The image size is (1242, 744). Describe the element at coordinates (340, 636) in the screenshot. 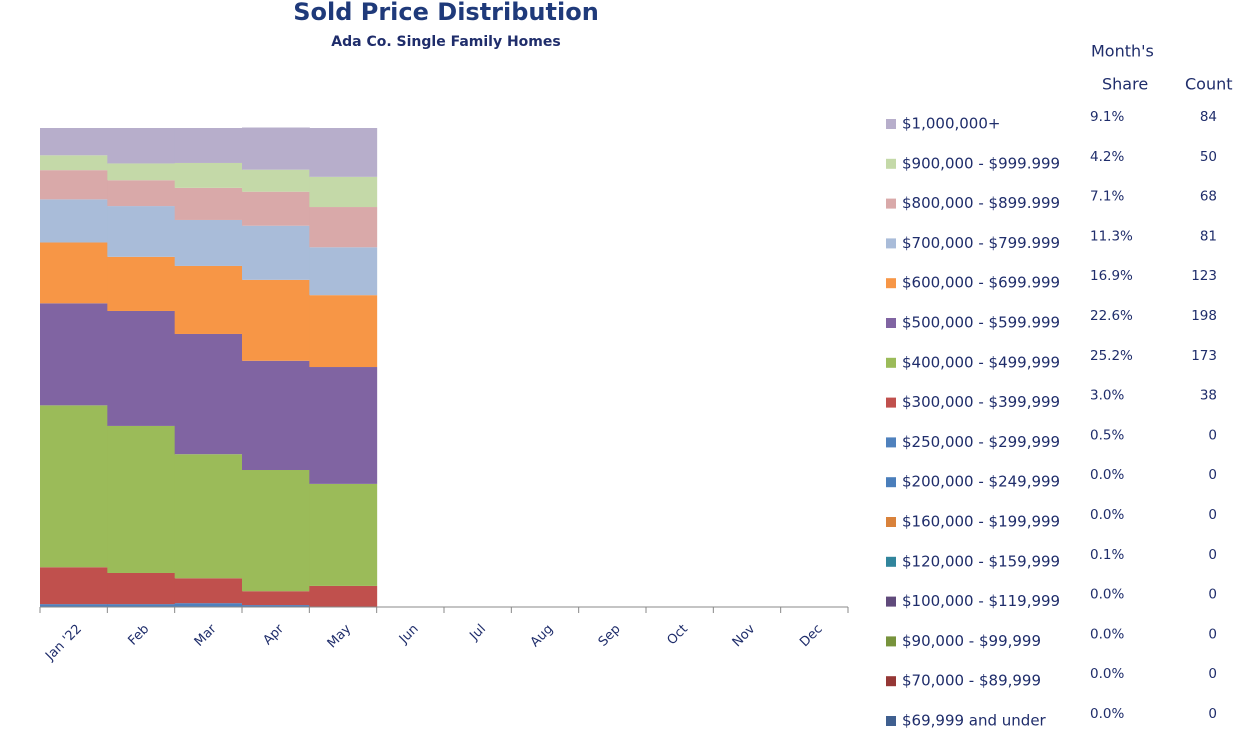

I see `x-tick-label: May` at that location.